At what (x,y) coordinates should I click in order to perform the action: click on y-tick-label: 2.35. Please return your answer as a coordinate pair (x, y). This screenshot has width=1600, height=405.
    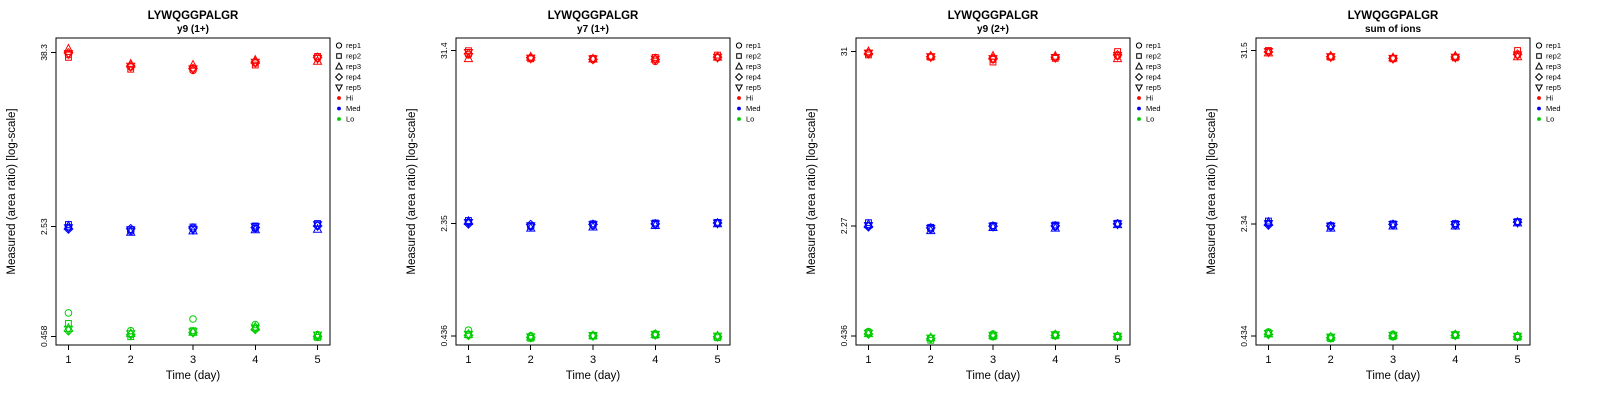
    Looking at the image, I should click on (444, 223).